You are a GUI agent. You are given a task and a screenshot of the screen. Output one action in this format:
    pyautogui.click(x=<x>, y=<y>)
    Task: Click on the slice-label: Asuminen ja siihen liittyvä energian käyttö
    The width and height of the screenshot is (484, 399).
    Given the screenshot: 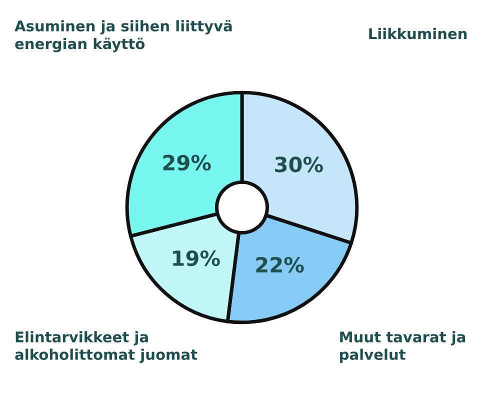 What is the action you would take?
    pyautogui.click(x=123, y=36)
    